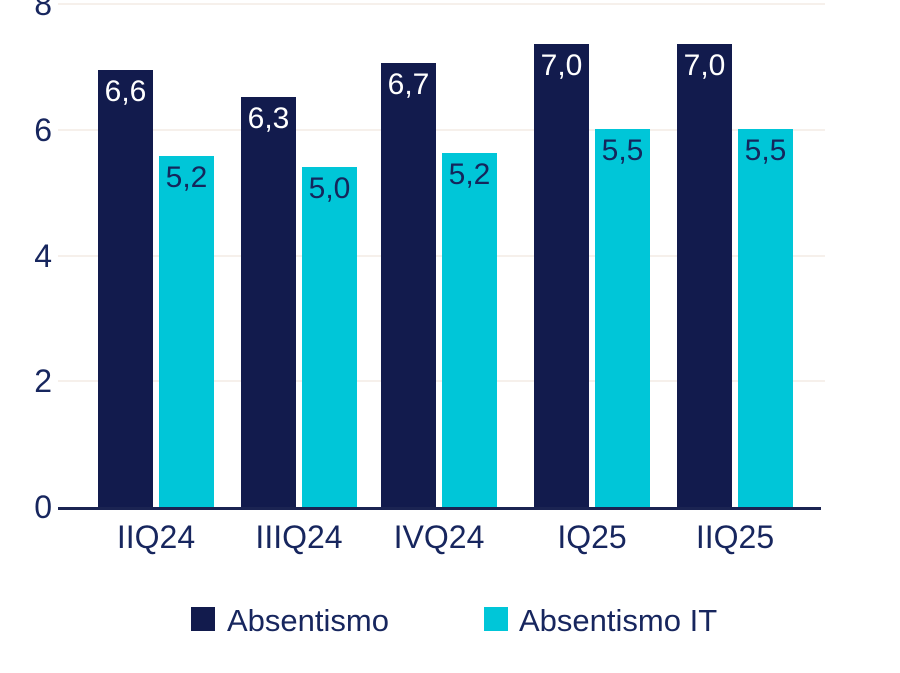 The width and height of the screenshot is (900, 673). I want to click on bar-value-label-absentismo-it-iiiq24: 5,0, so click(329, 188).